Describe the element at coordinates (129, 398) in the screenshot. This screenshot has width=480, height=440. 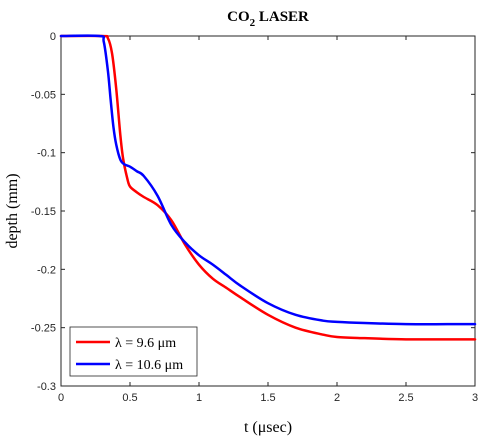
I see `x-tick-label: 0.5` at that location.